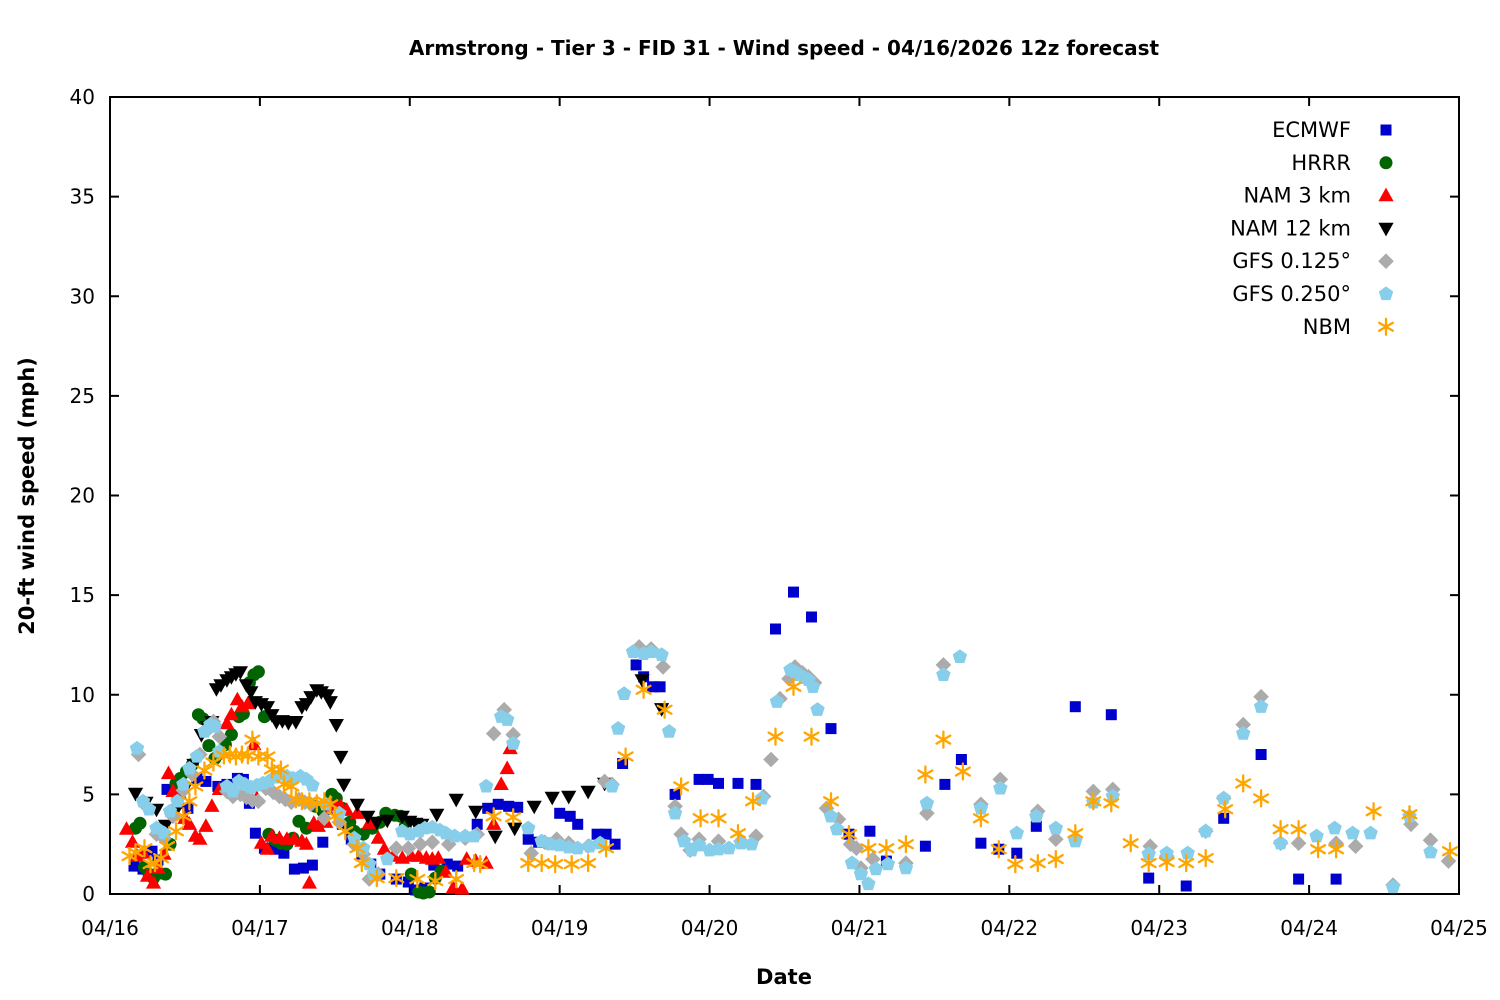  Describe the element at coordinates (410, 928) in the screenshot. I see `x-tick-label: 04/18` at that location.